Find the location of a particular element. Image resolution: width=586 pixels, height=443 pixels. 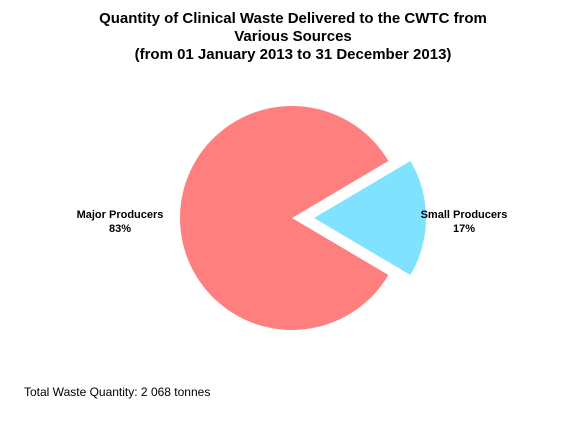

slice-percent-small-producers: 17% is located at coordinates (464, 229).